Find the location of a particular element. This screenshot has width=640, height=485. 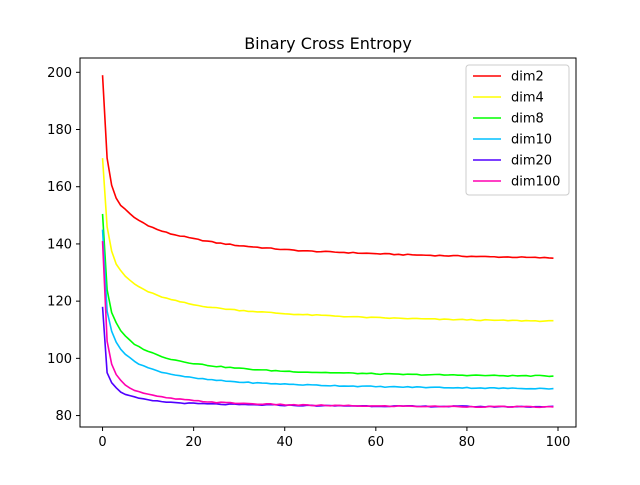

y-tick-label: 140 is located at coordinates (59, 244).